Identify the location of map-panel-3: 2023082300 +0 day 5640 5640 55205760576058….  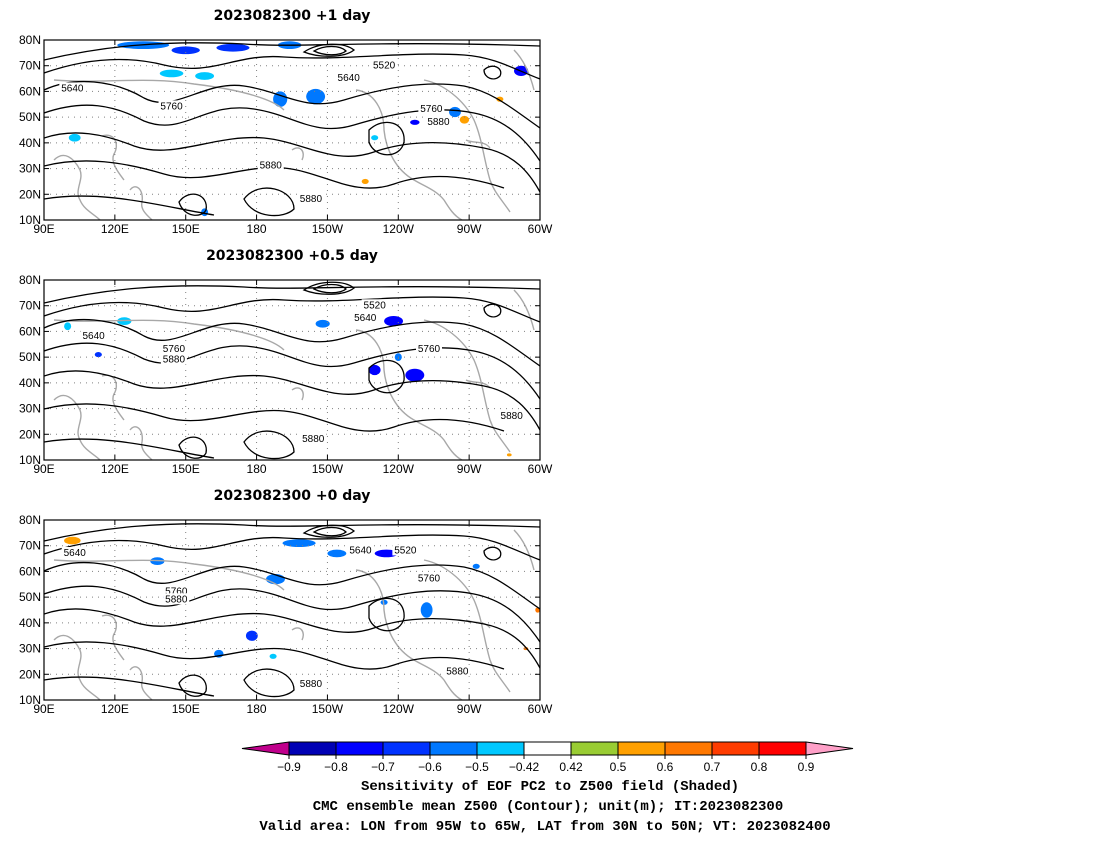
(286, 602).